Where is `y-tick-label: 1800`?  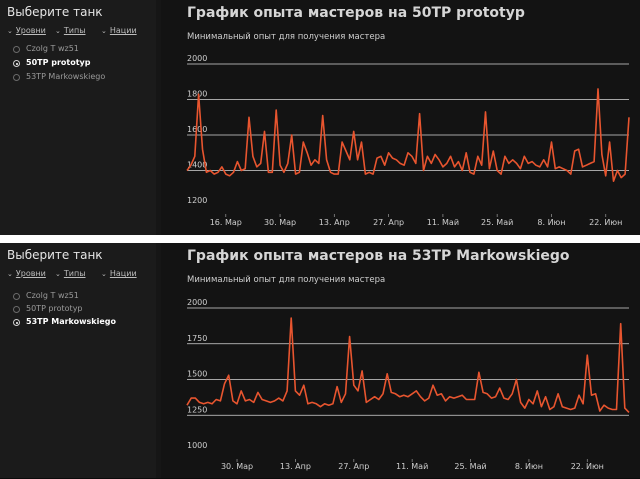
y-tick-label: 1800 is located at coordinates (197, 94).